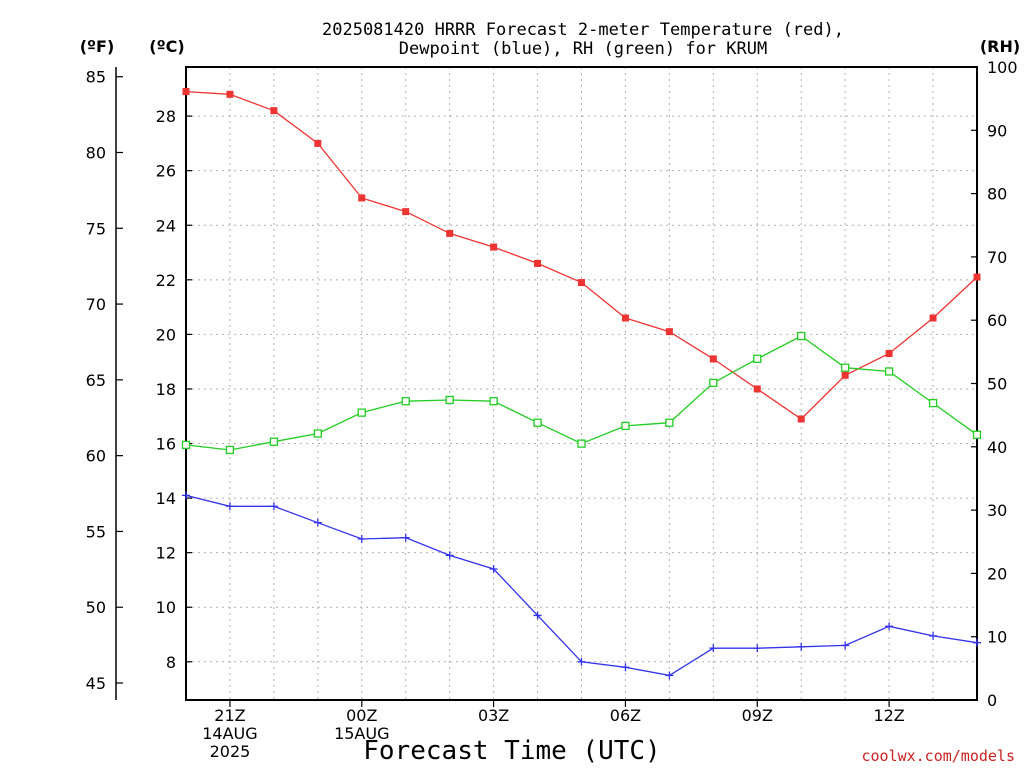 The height and width of the screenshot is (768, 1024). What do you see at coordinates (96, 304) in the screenshot?
I see `fahrenheit-tick-label: 70` at bounding box center [96, 304].